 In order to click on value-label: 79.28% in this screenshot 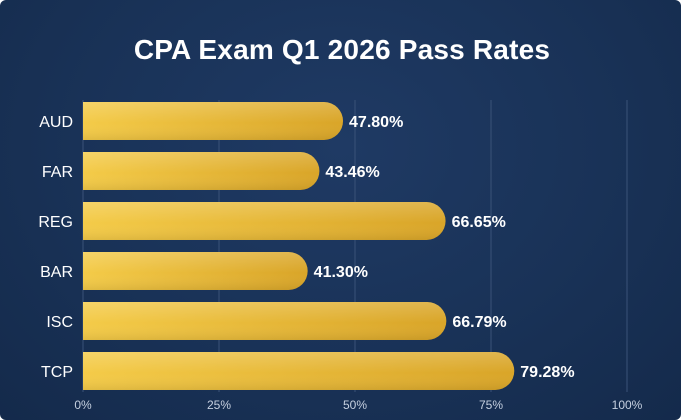, I will do `click(547, 372)`.